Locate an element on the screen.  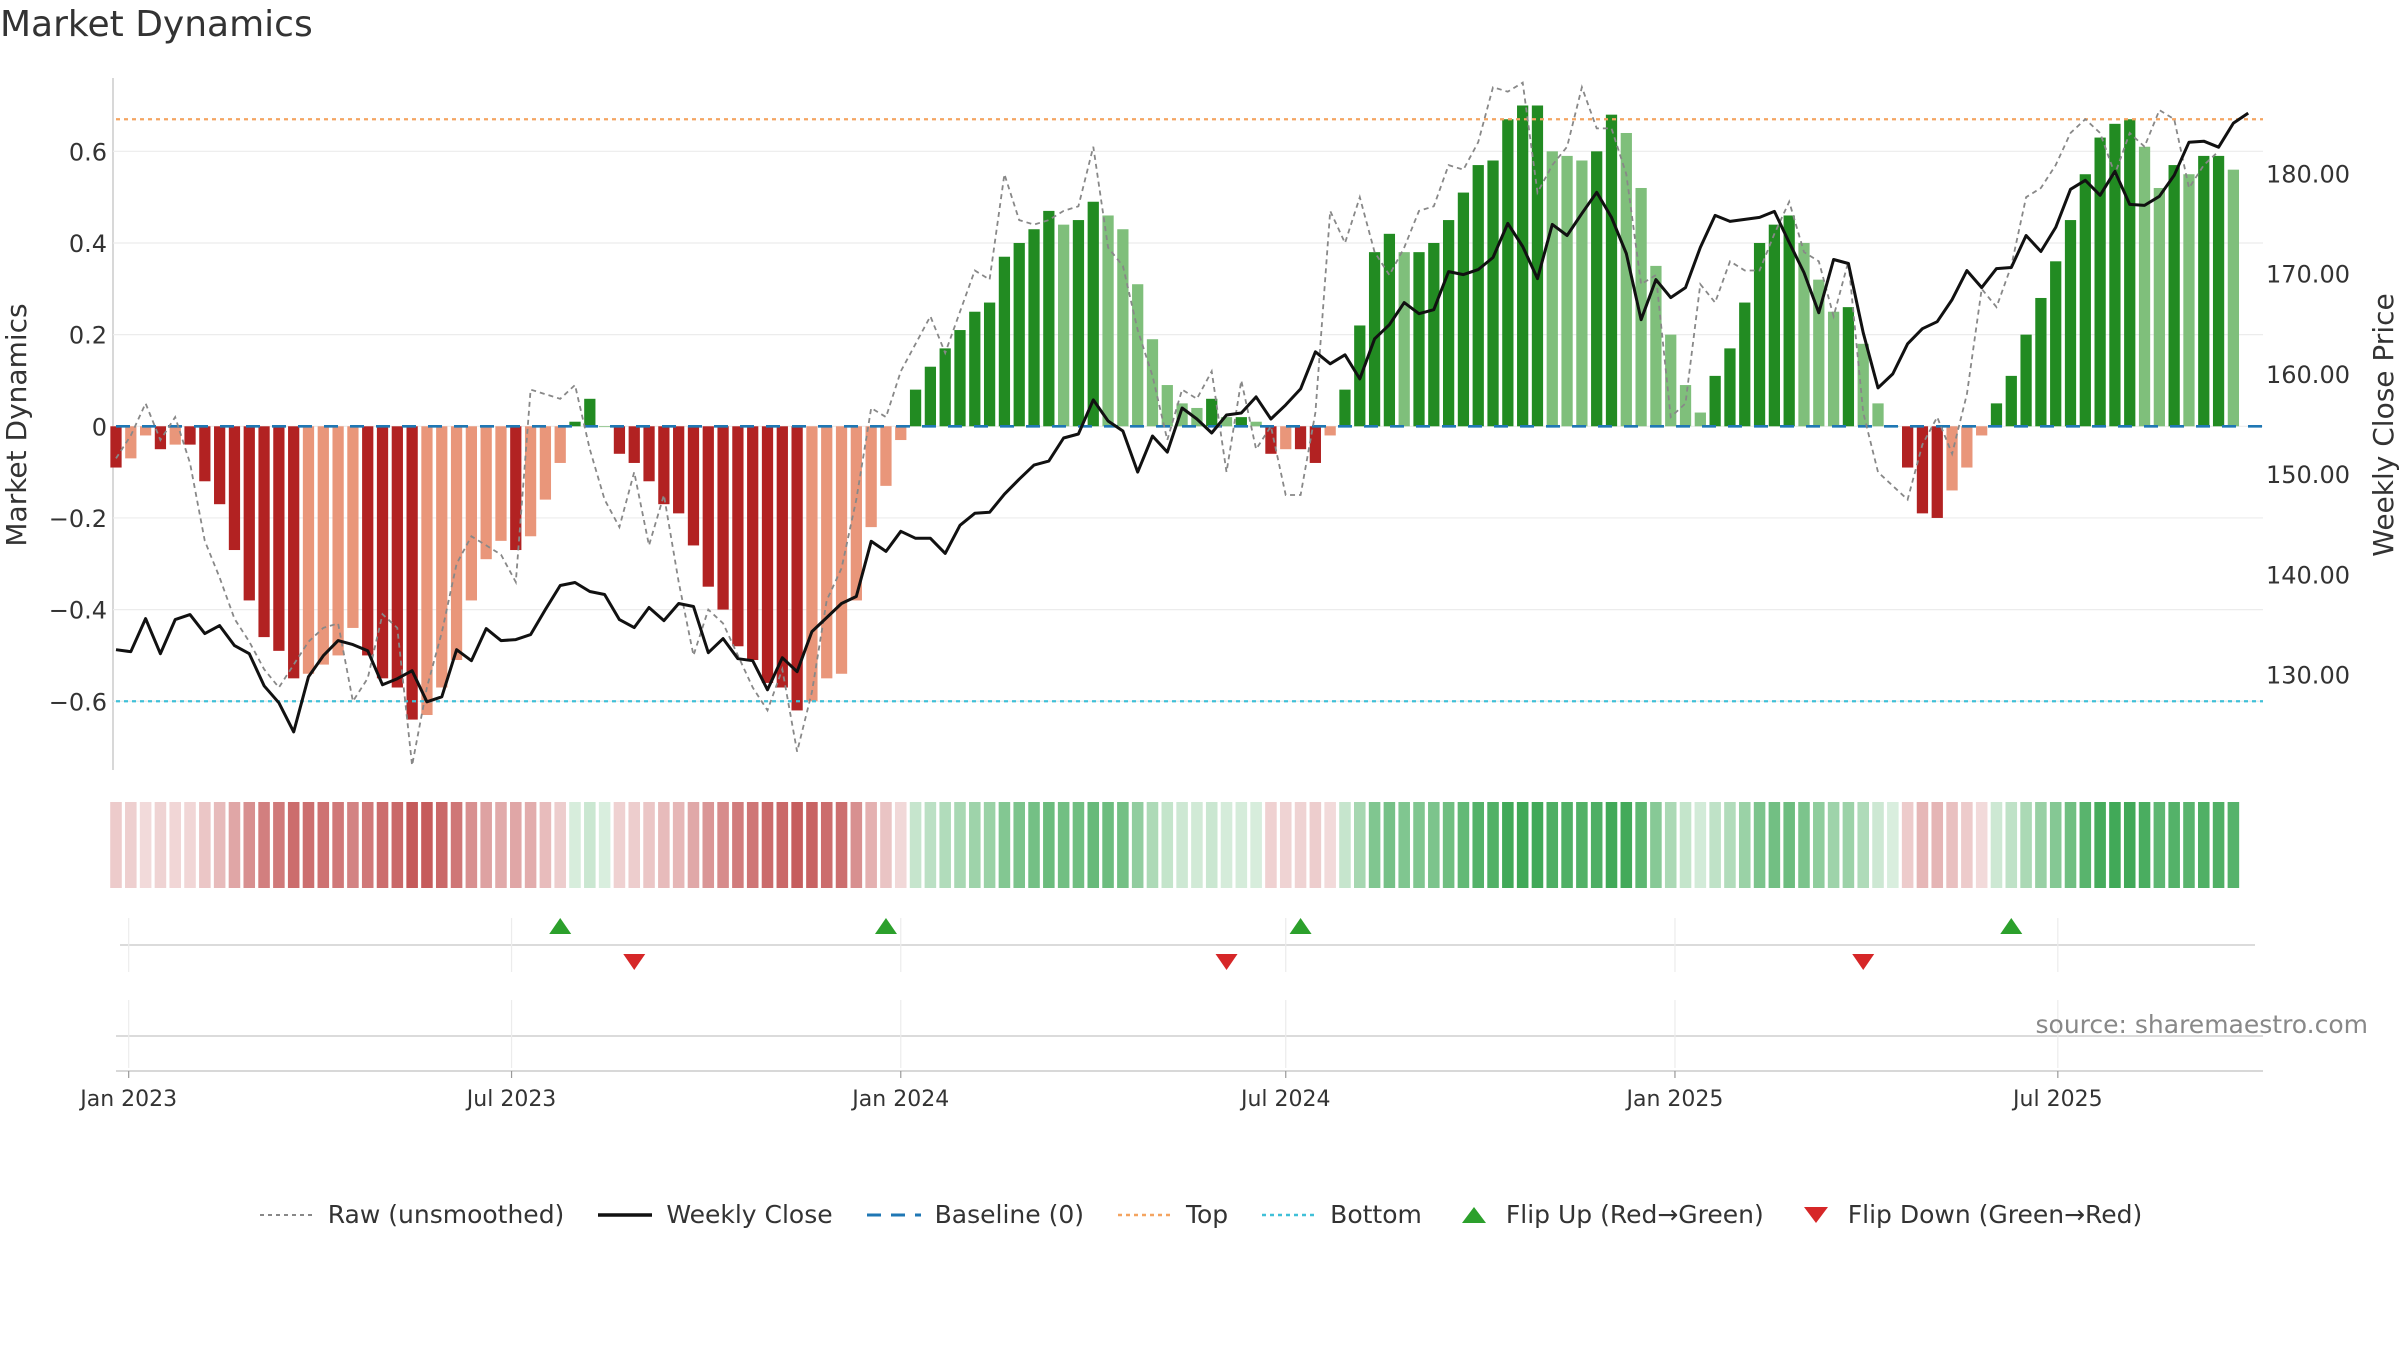
y2-tick-label: 130.00 is located at coordinates (2308, 676).